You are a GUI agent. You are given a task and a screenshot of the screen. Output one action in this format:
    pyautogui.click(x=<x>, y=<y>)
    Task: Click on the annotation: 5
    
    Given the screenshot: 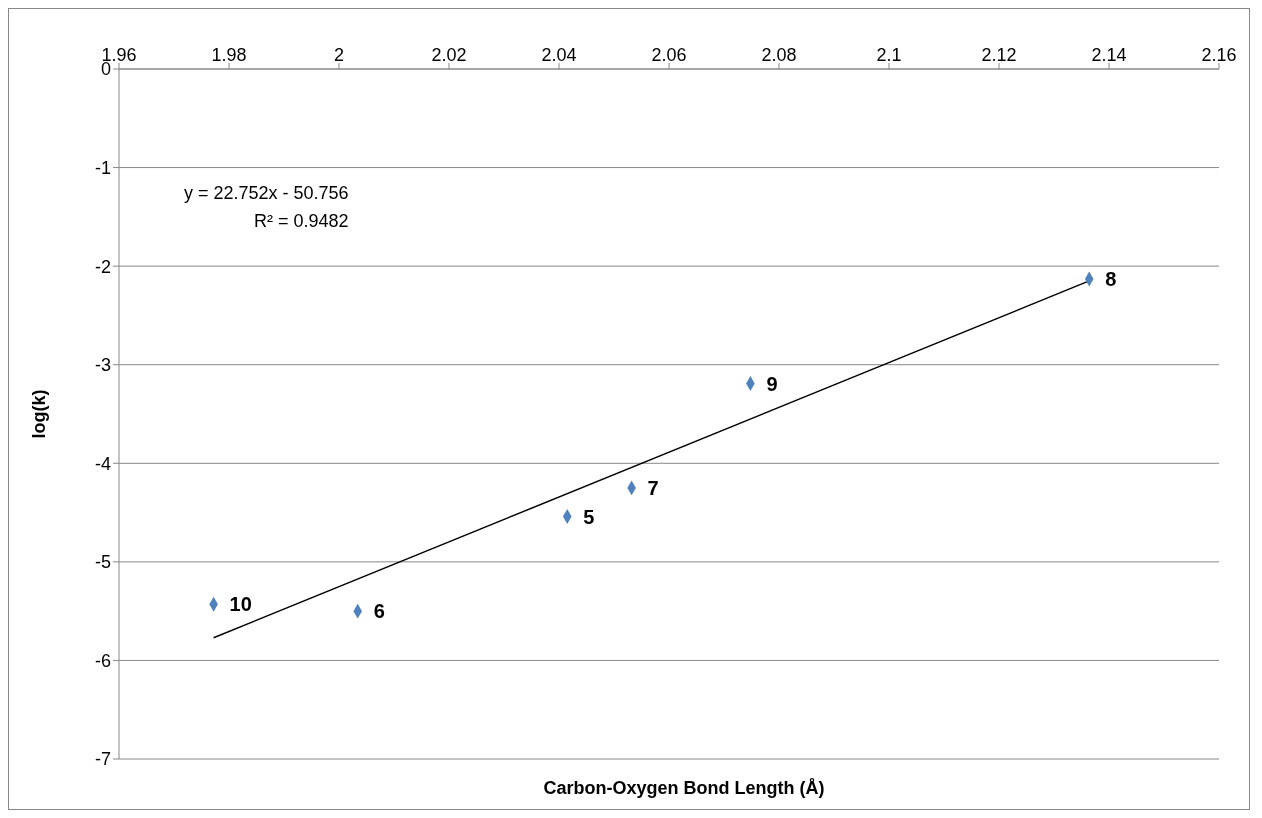 What is the action you would take?
    pyautogui.click(x=589, y=516)
    